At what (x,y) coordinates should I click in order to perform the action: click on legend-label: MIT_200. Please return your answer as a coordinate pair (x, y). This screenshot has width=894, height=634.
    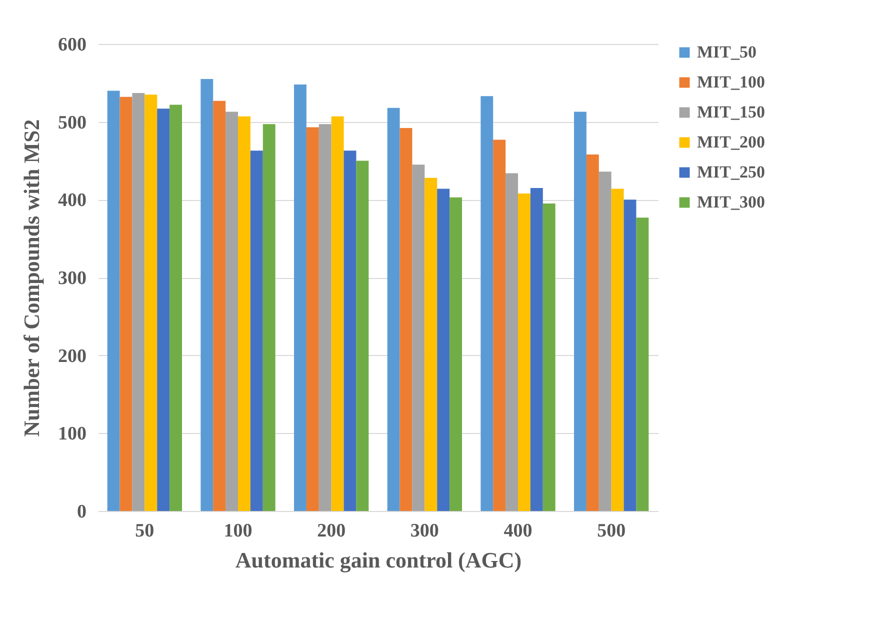
    Looking at the image, I should click on (731, 142).